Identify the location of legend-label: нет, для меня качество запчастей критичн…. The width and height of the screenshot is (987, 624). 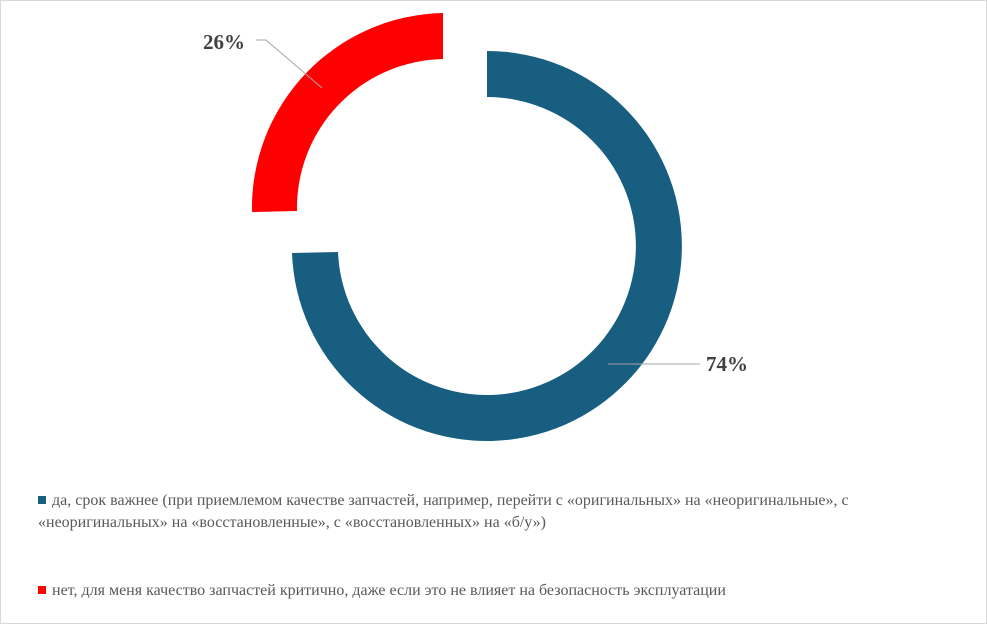
(389, 590).